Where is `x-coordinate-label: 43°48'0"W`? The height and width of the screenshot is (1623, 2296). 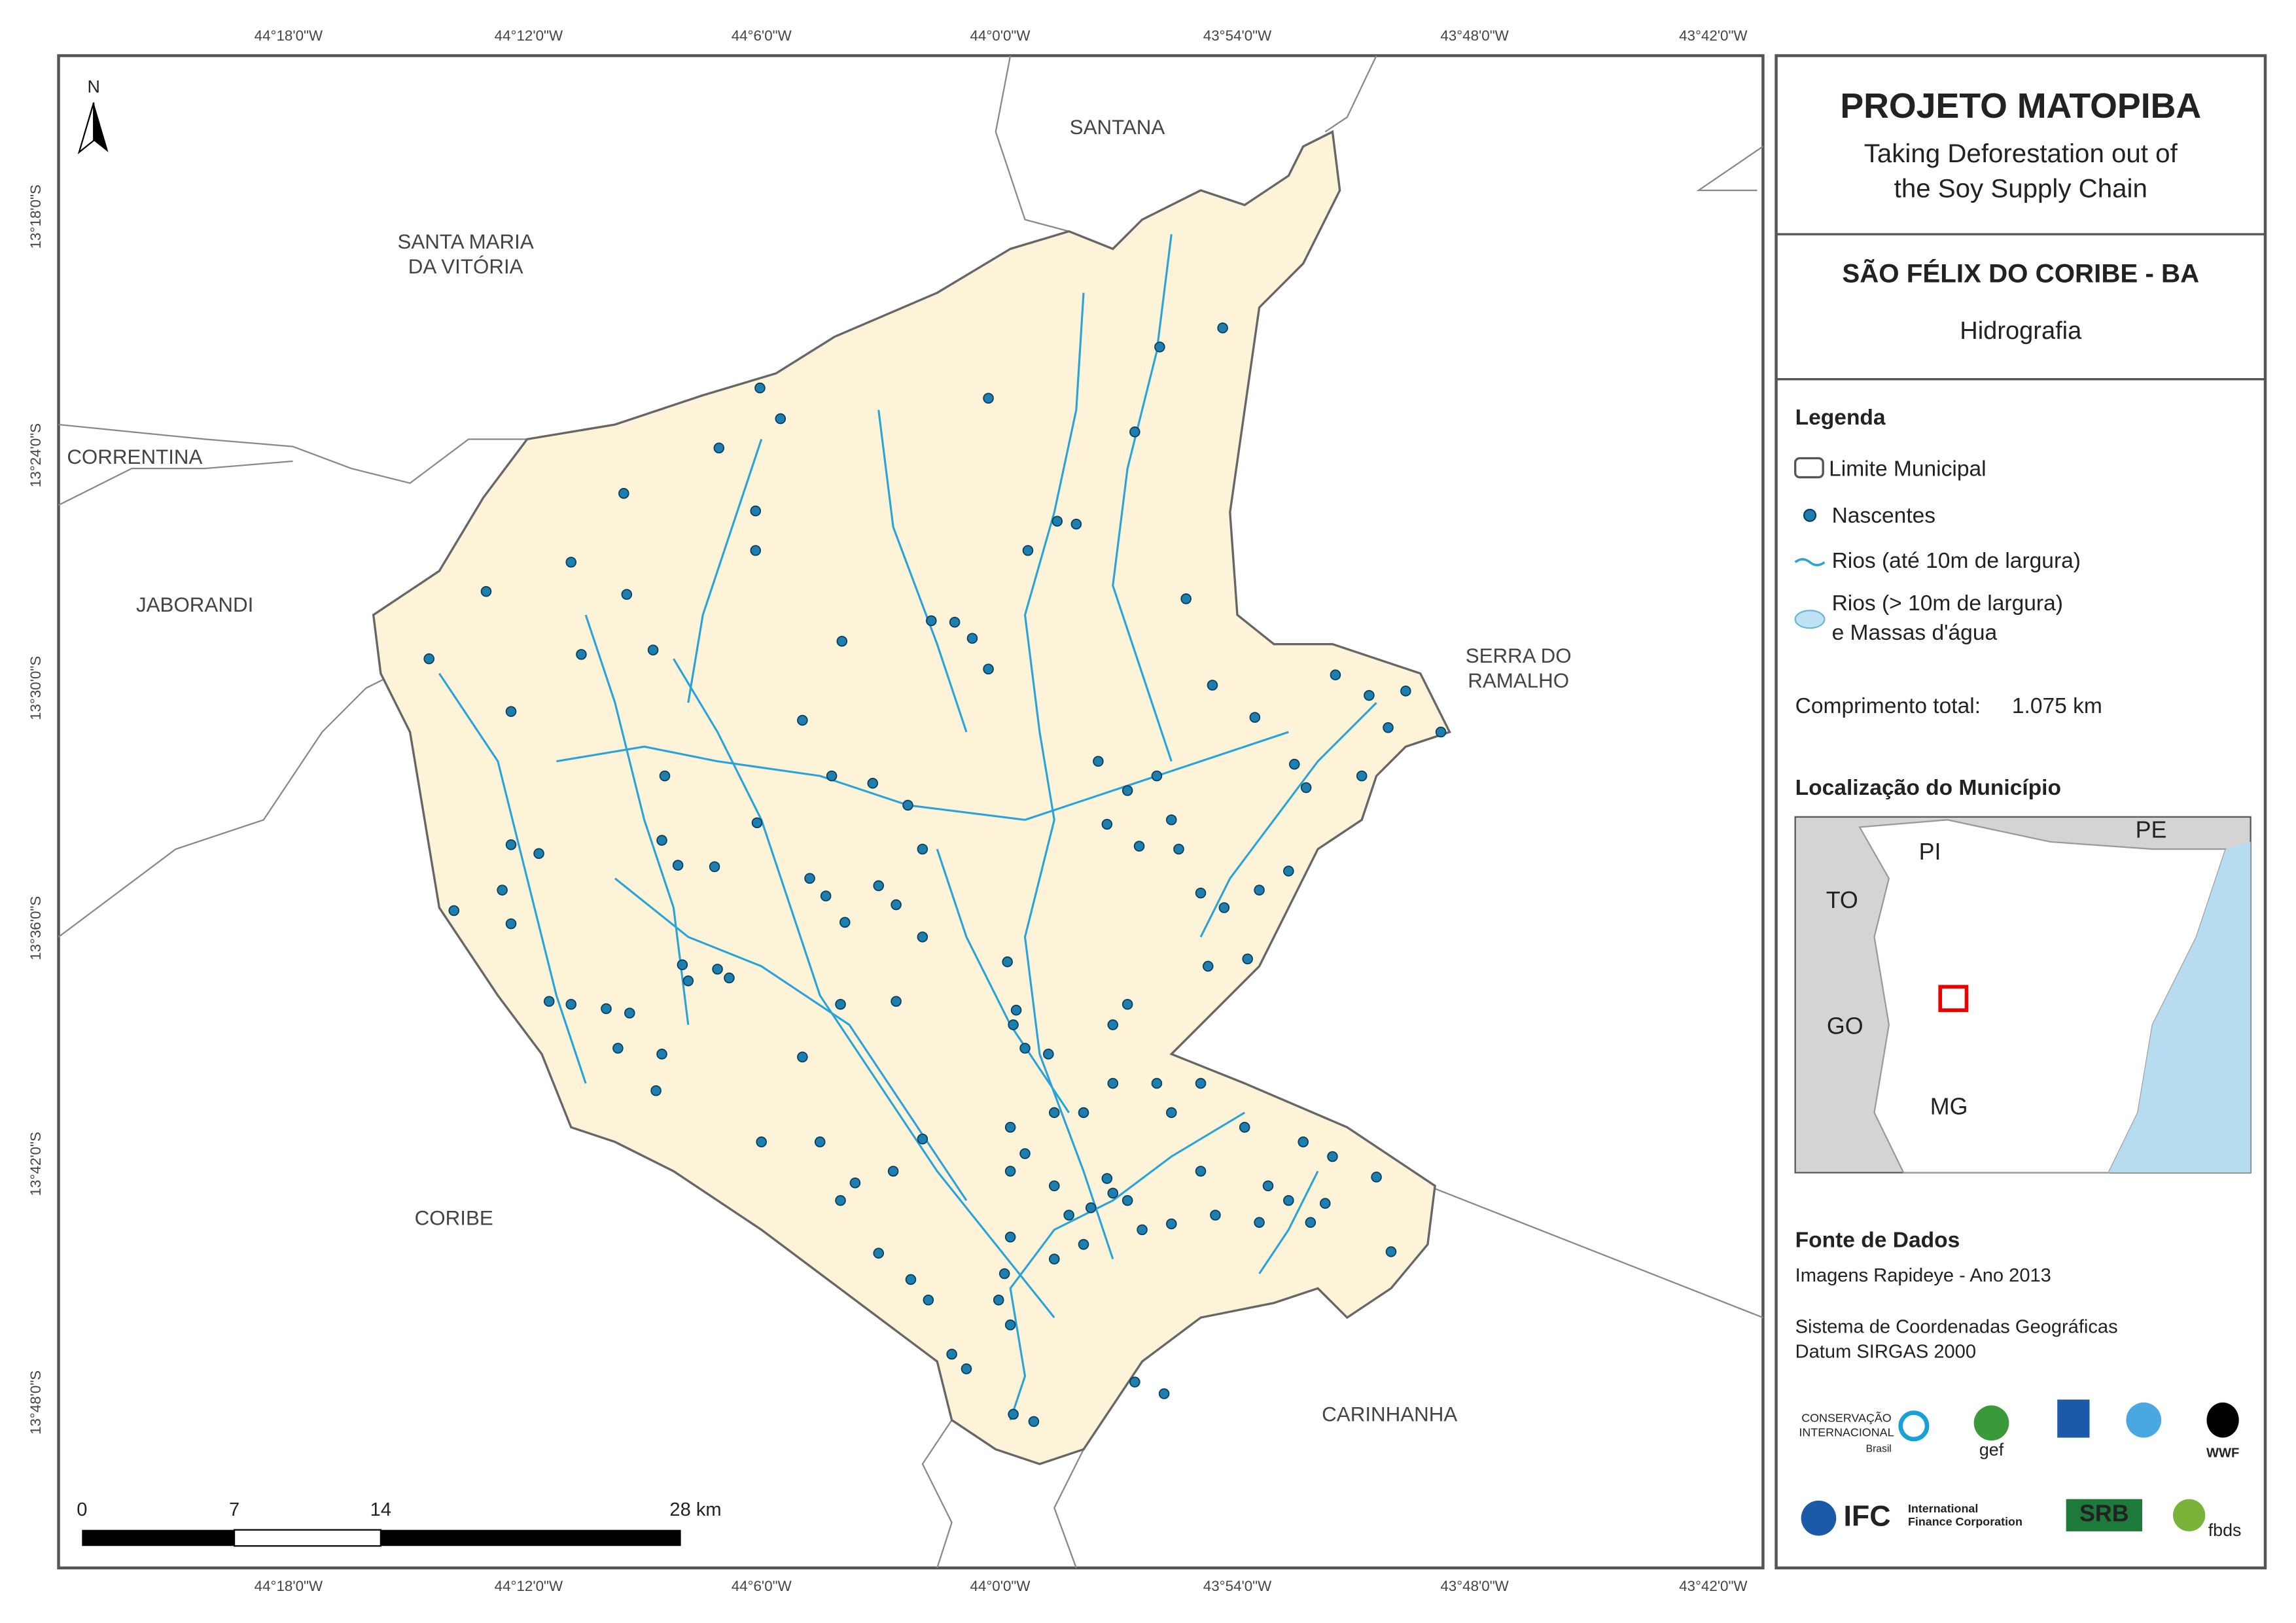
x-coordinate-label: 43°48'0"W is located at coordinates (1475, 35).